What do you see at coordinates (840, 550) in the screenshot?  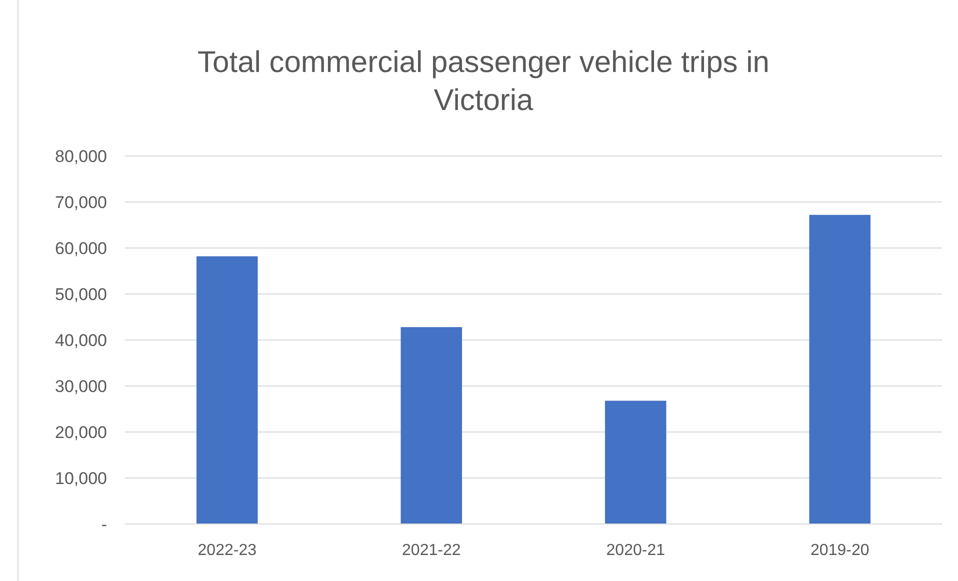 I see `x-tick-label: 2019-20` at bounding box center [840, 550].